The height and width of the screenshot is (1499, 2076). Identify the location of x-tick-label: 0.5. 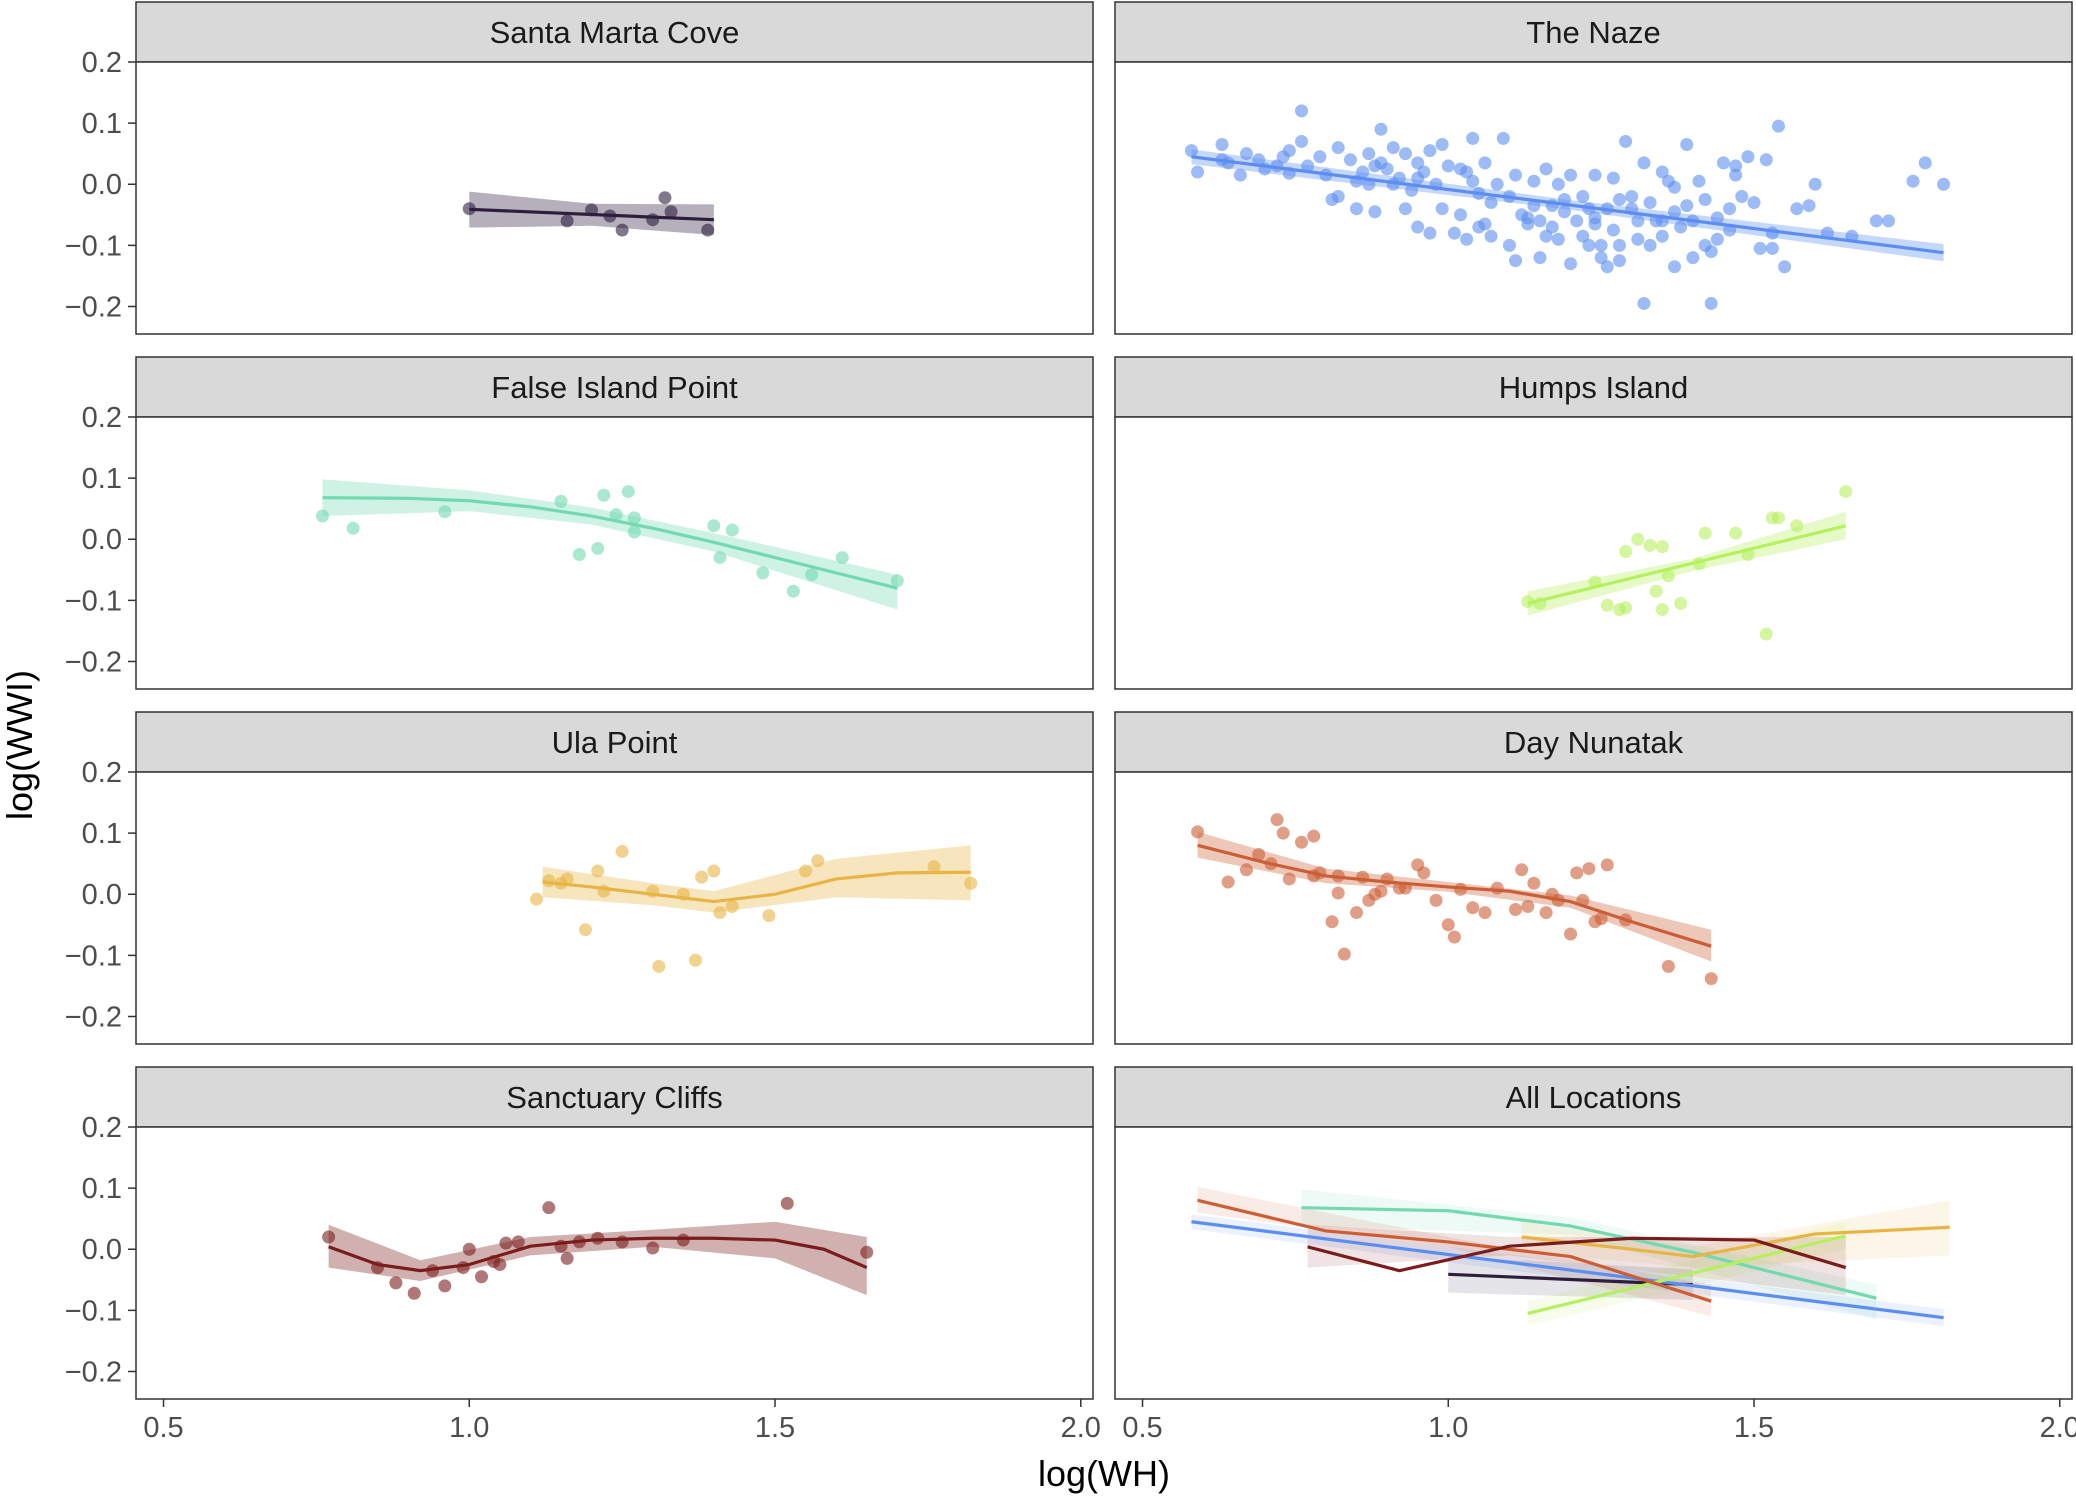
(1142, 1428).